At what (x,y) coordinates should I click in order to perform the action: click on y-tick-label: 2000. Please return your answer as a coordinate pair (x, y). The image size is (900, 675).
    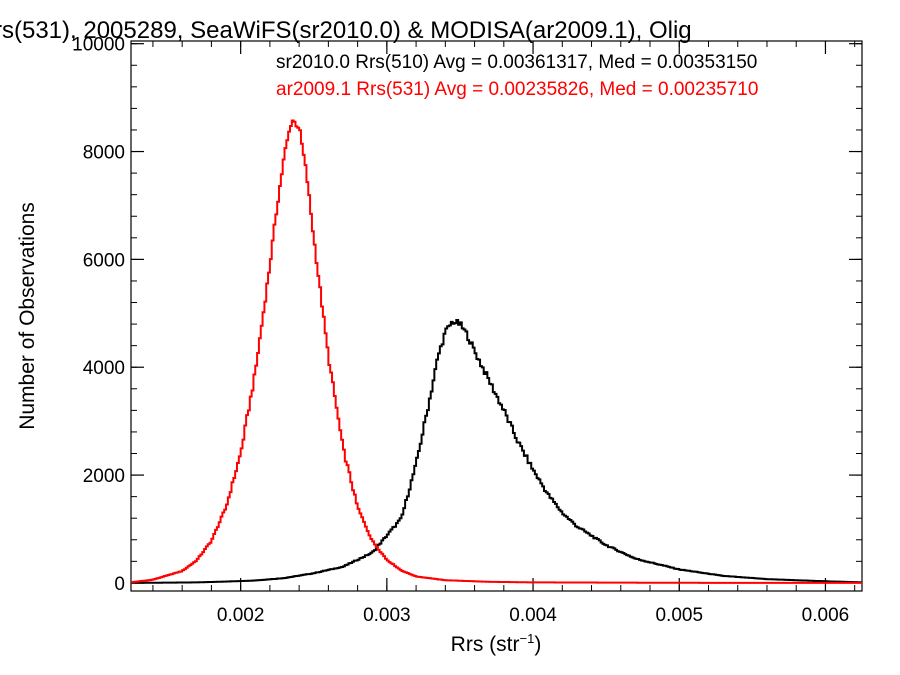
    Looking at the image, I should click on (104, 476).